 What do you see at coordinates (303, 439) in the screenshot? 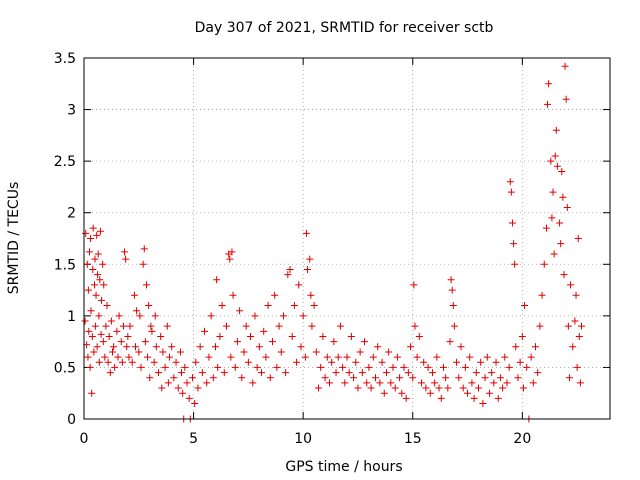
I see `x-tick-label: 10` at bounding box center [303, 439].